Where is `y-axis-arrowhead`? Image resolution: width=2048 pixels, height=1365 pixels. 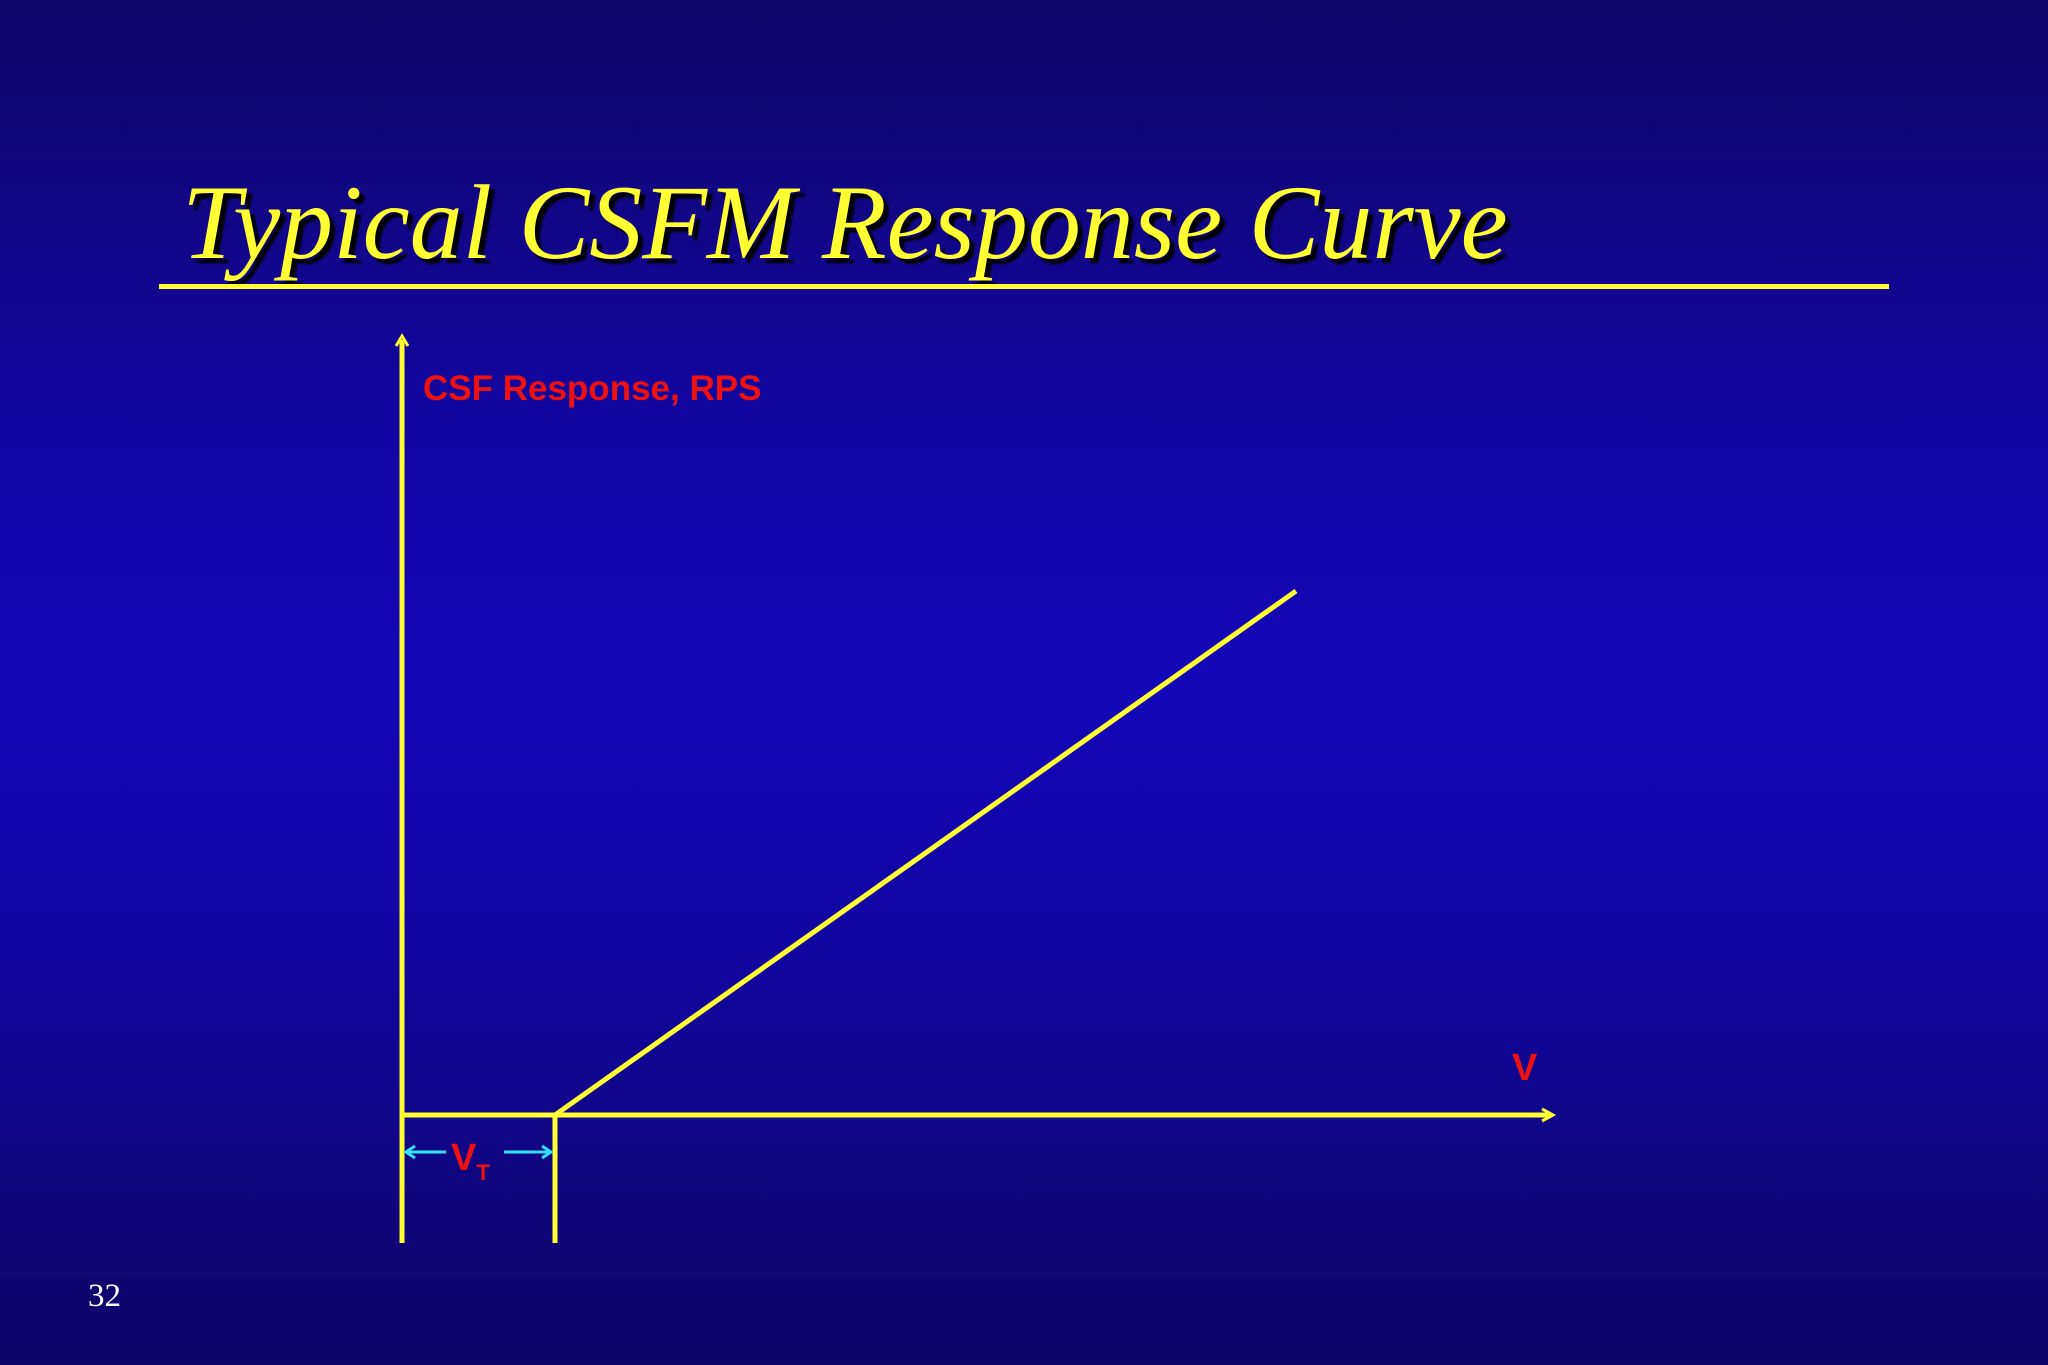 y-axis-arrowhead is located at coordinates (402, 340).